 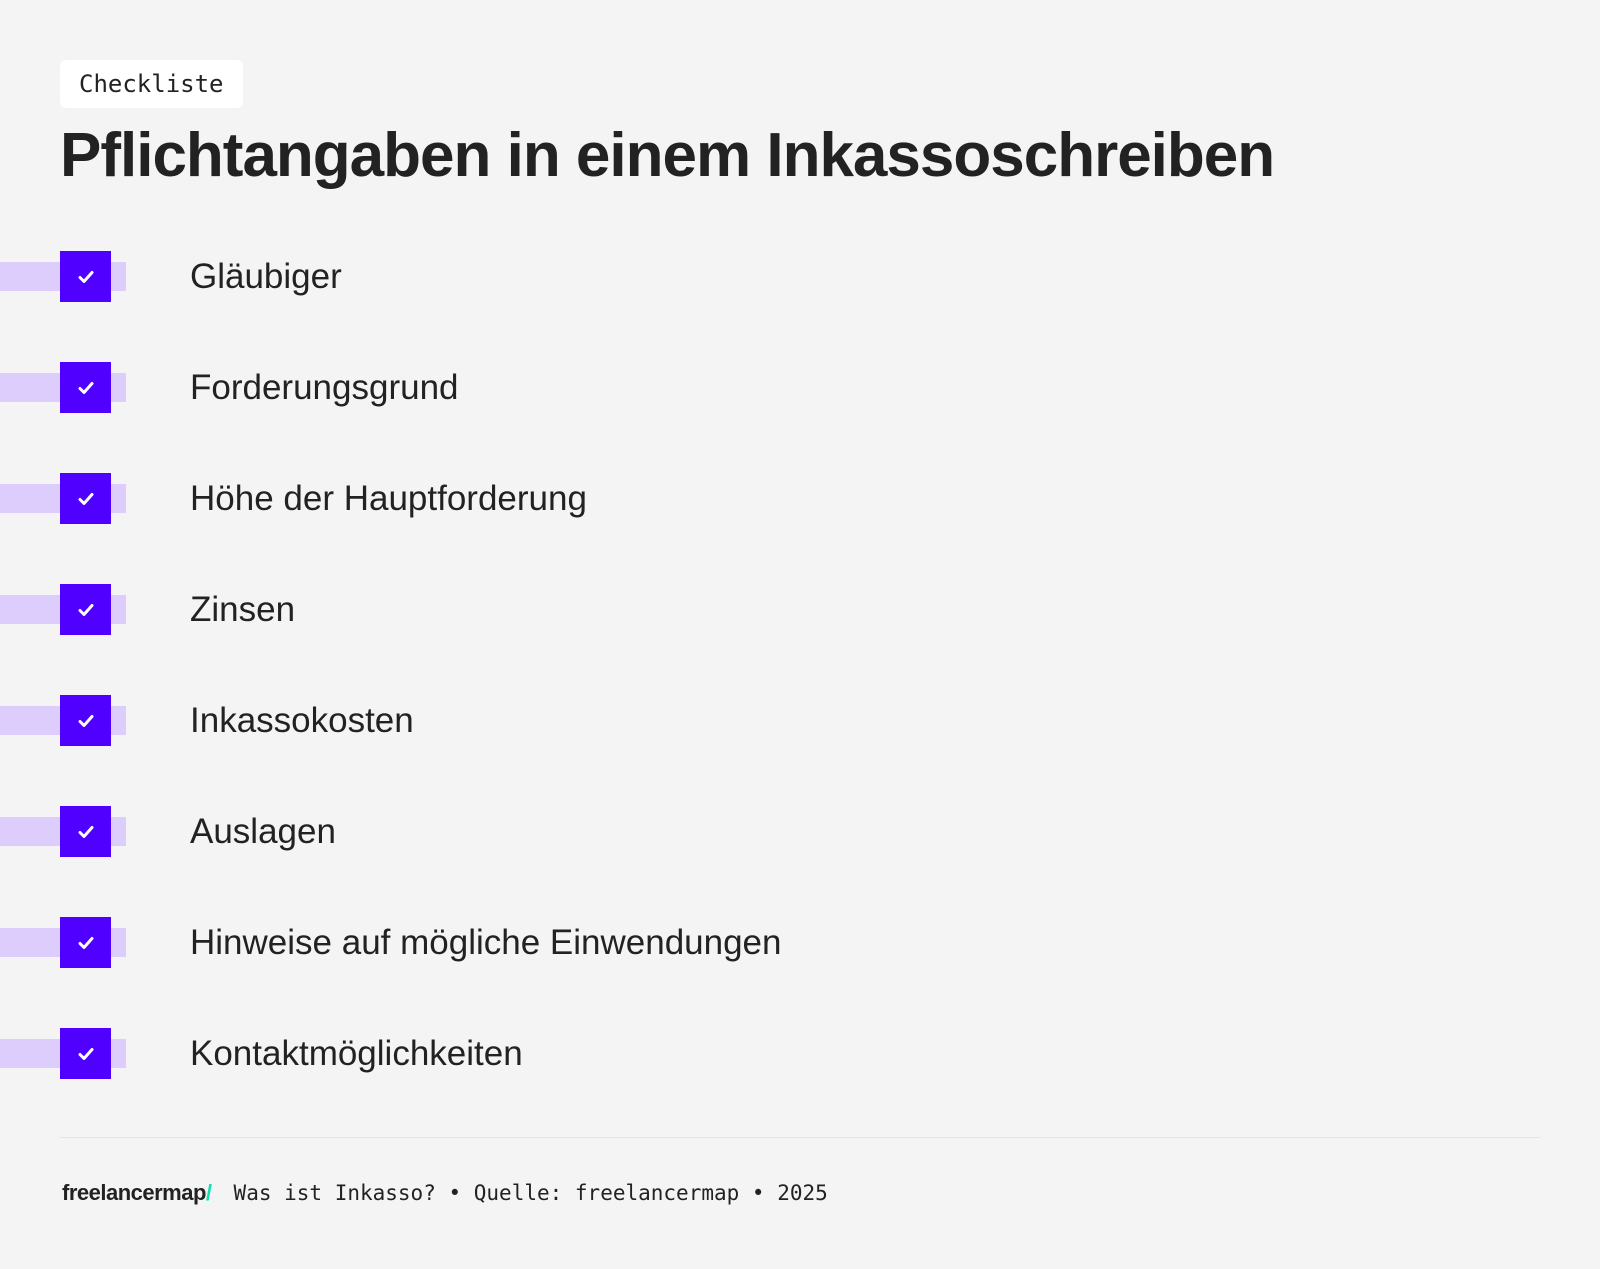 What do you see at coordinates (667, 155) in the screenshot?
I see `page-title: Pflichtangaben in einem Inkassoschreiben` at bounding box center [667, 155].